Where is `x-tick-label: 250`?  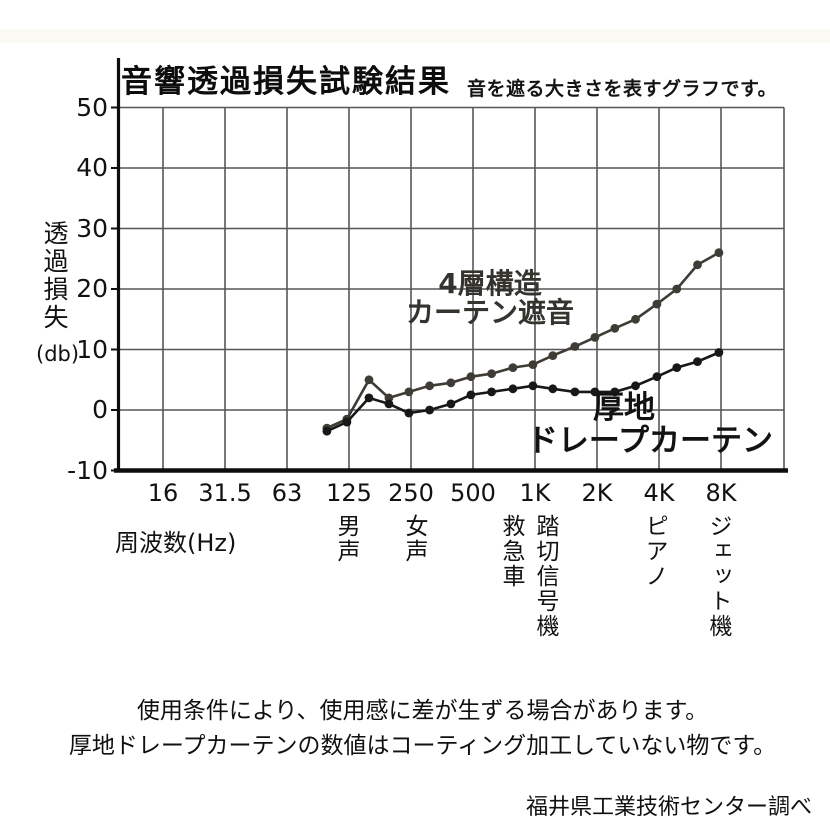
x-tick-label: 250 is located at coordinates (411, 493).